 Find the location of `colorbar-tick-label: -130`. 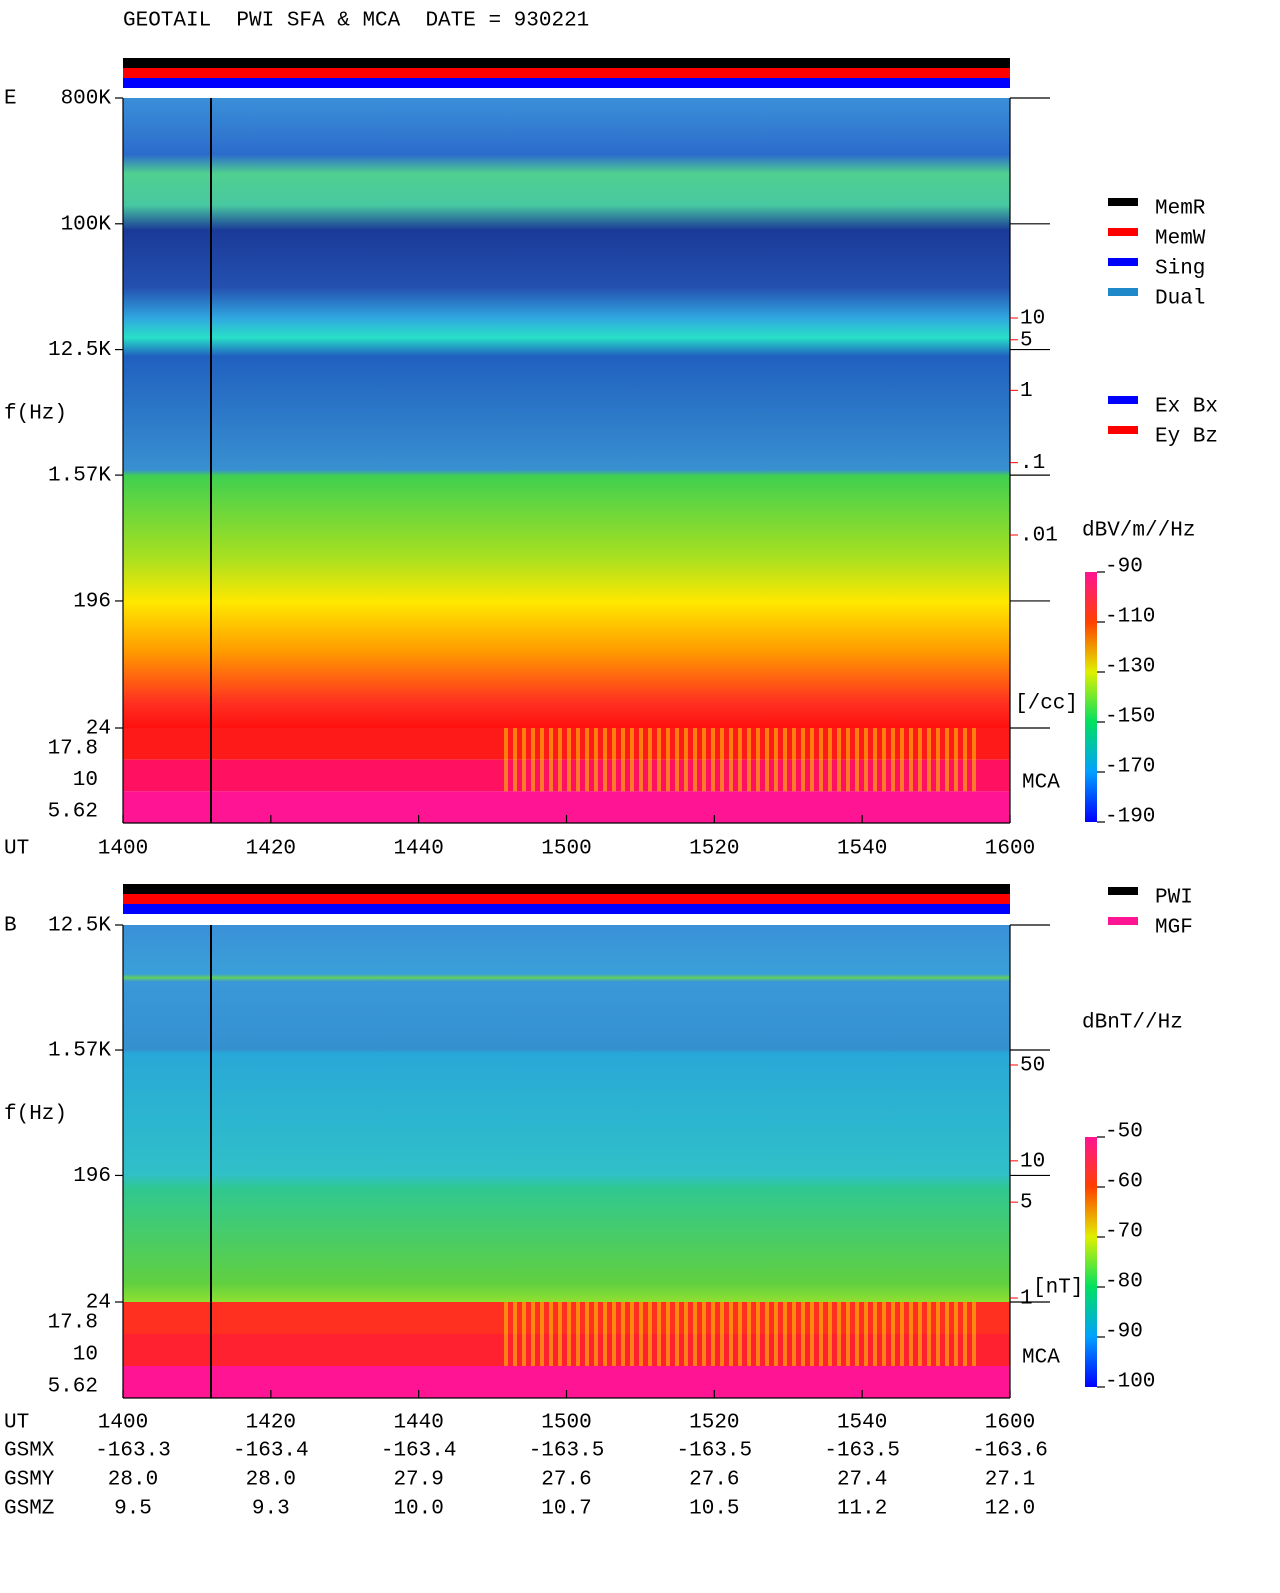

colorbar-tick-label: -130 is located at coordinates (1130, 667).